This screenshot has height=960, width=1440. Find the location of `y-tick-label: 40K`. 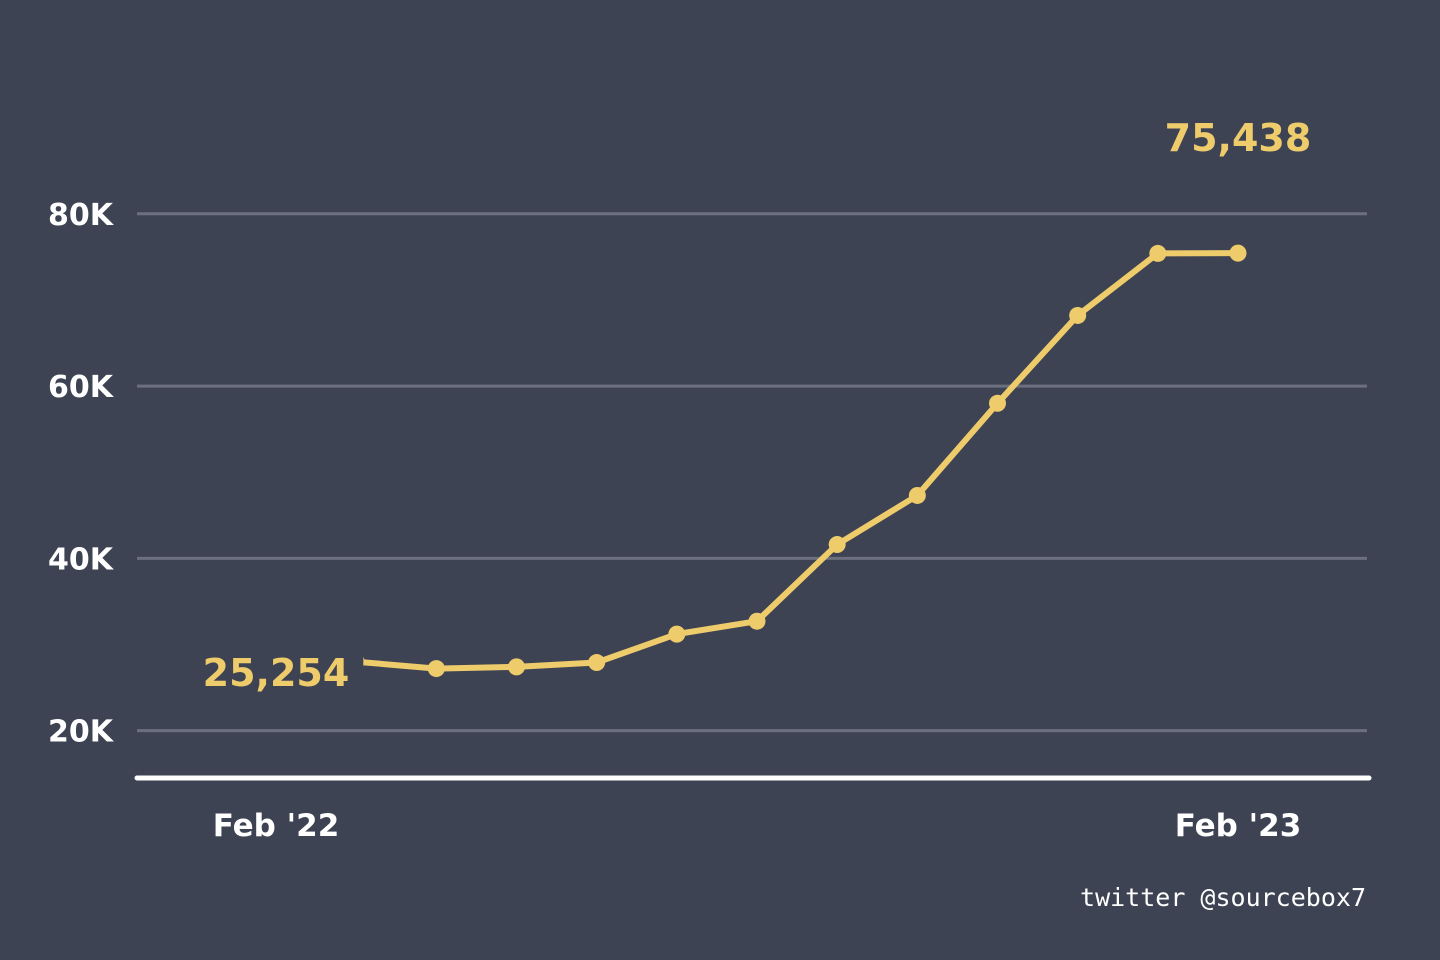

y-tick-label: 40K is located at coordinates (81, 559).